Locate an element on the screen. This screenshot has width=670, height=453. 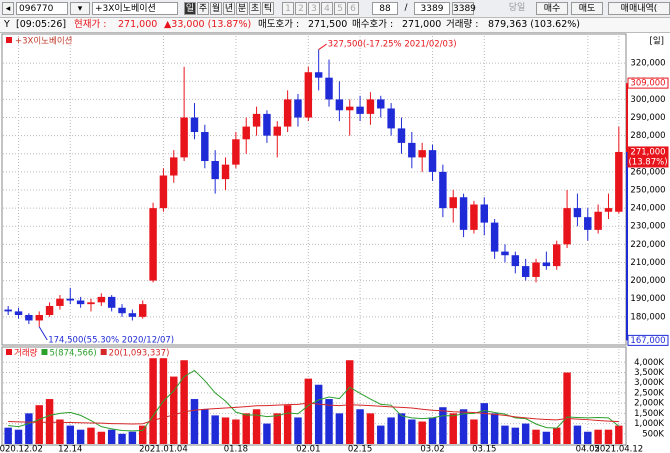
y-tick-label: 230,000 is located at coordinates (647, 227).